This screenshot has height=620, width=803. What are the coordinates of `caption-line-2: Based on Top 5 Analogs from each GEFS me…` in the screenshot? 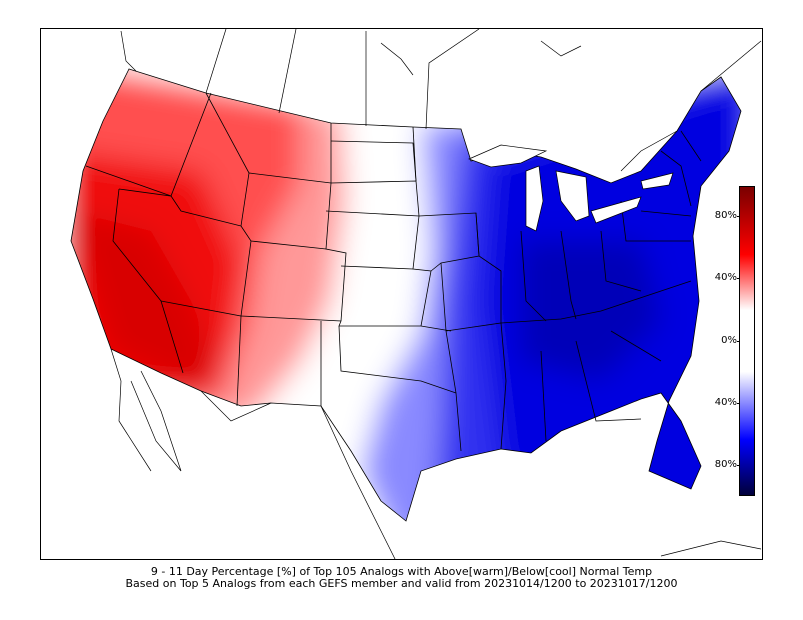 It's located at (401, 583).